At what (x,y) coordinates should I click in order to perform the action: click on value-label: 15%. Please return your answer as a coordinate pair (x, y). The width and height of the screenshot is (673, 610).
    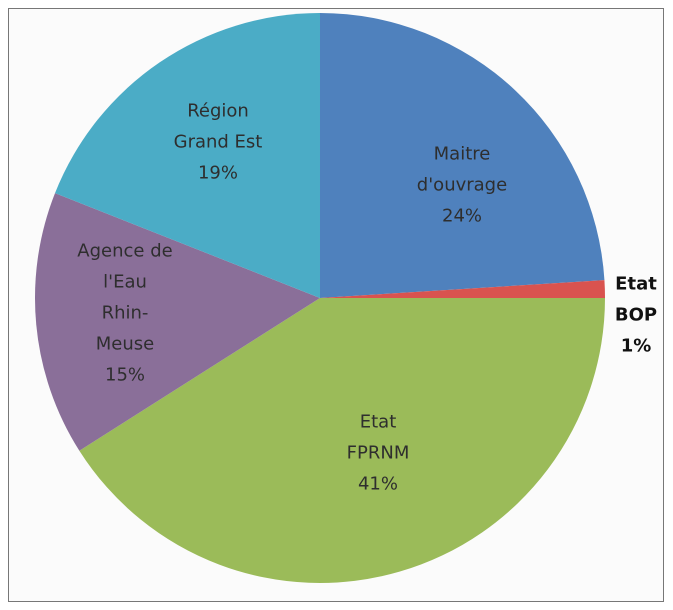
    Looking at the image, I should click on (125, 375).